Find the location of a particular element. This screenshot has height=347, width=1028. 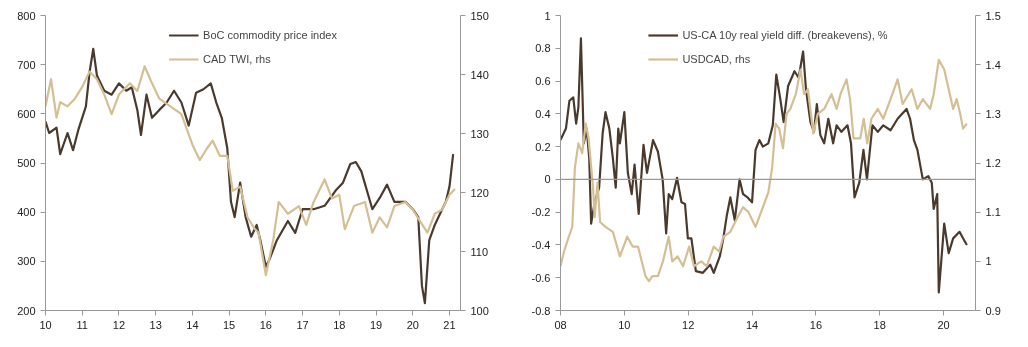

y-tick-label: 0.8 is located at coordinates (543, 48).